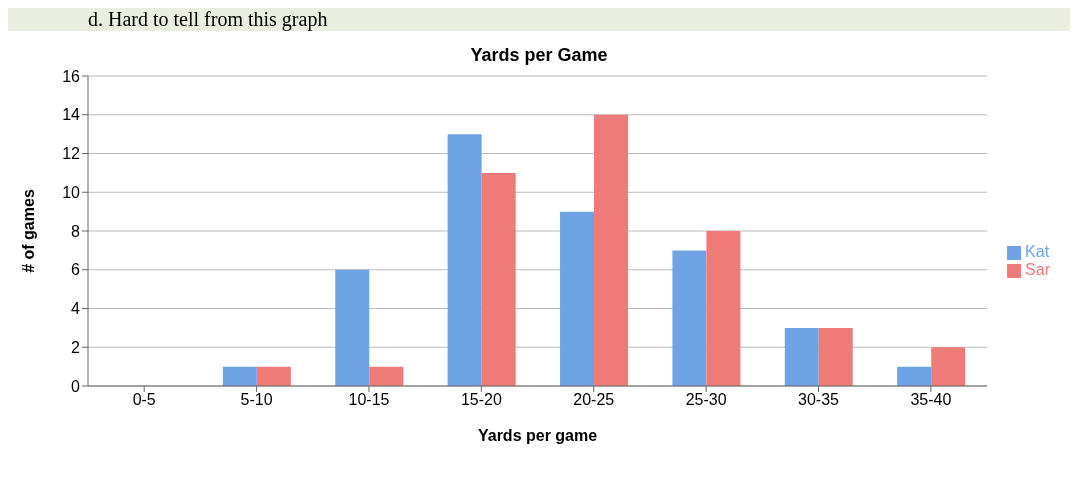 The width and height of the screenshot is (1078, 483). What do you see at coordinates (1037, 269) in the screenshot?
I see `legend-label: Sar` at bounding box center [1037, 269].